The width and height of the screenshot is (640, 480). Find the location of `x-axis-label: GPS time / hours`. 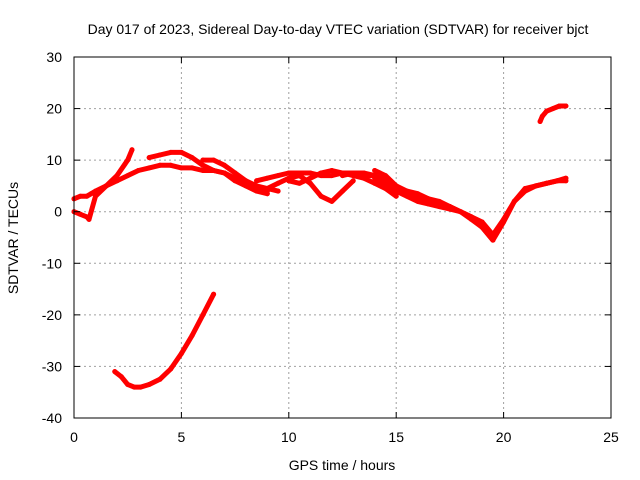

x-axis-label: GPS time / hours is located at coordinates (342, 465).